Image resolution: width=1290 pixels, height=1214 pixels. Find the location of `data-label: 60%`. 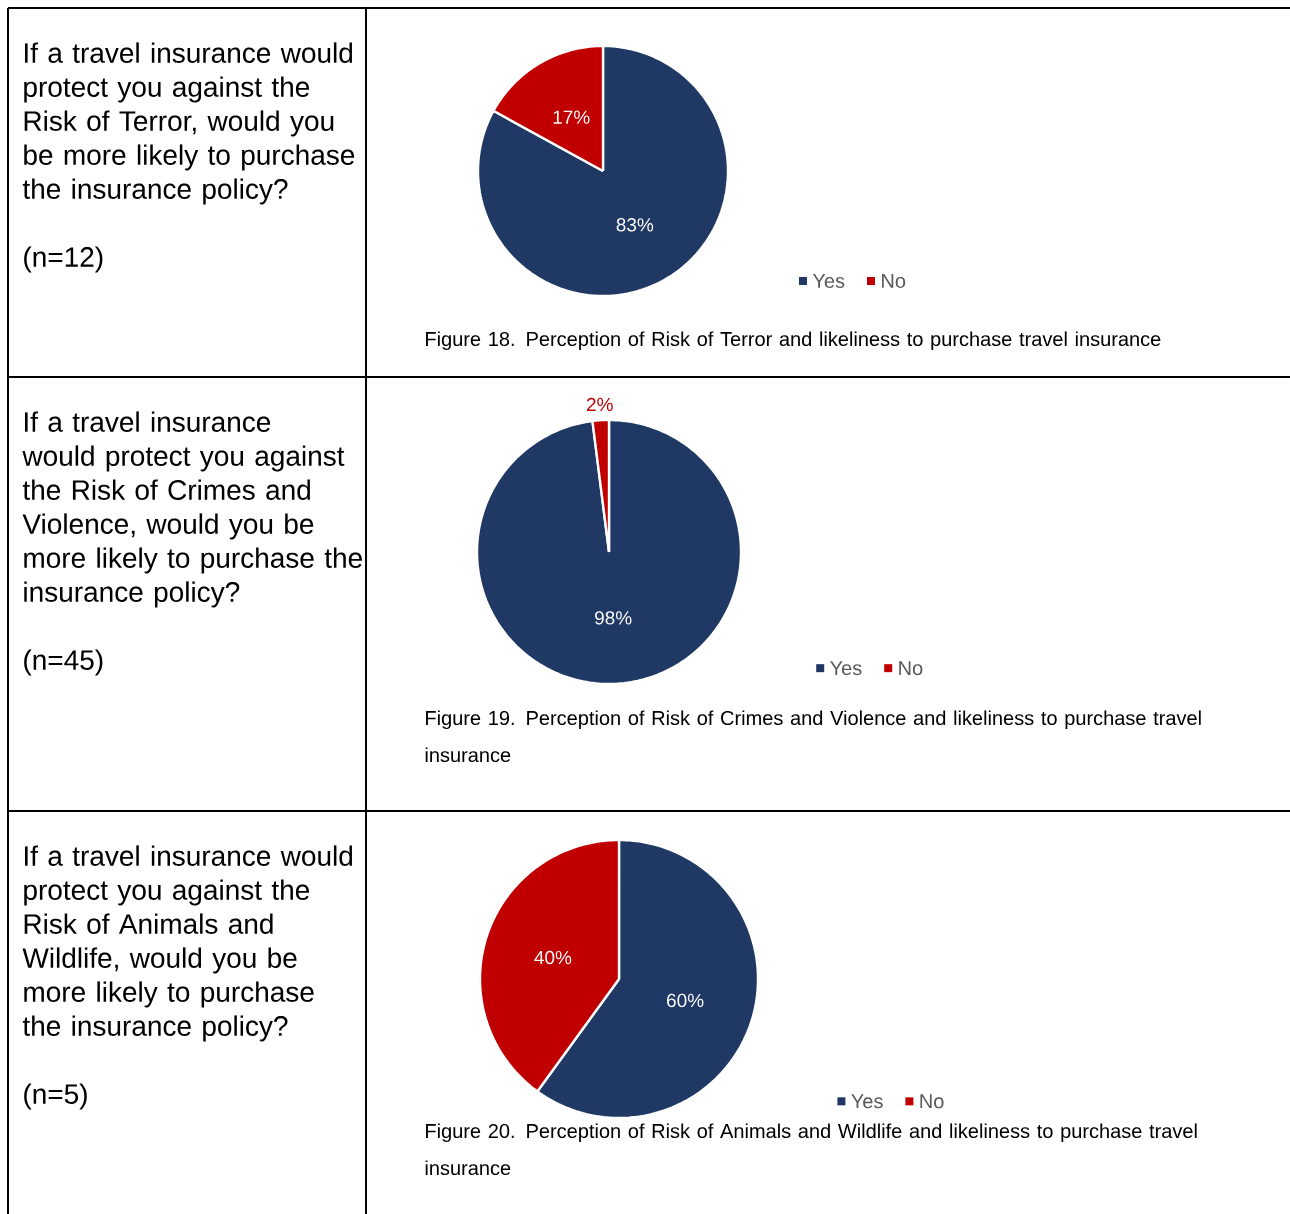

data-label: 60% is located at coordinates (685, 1000).